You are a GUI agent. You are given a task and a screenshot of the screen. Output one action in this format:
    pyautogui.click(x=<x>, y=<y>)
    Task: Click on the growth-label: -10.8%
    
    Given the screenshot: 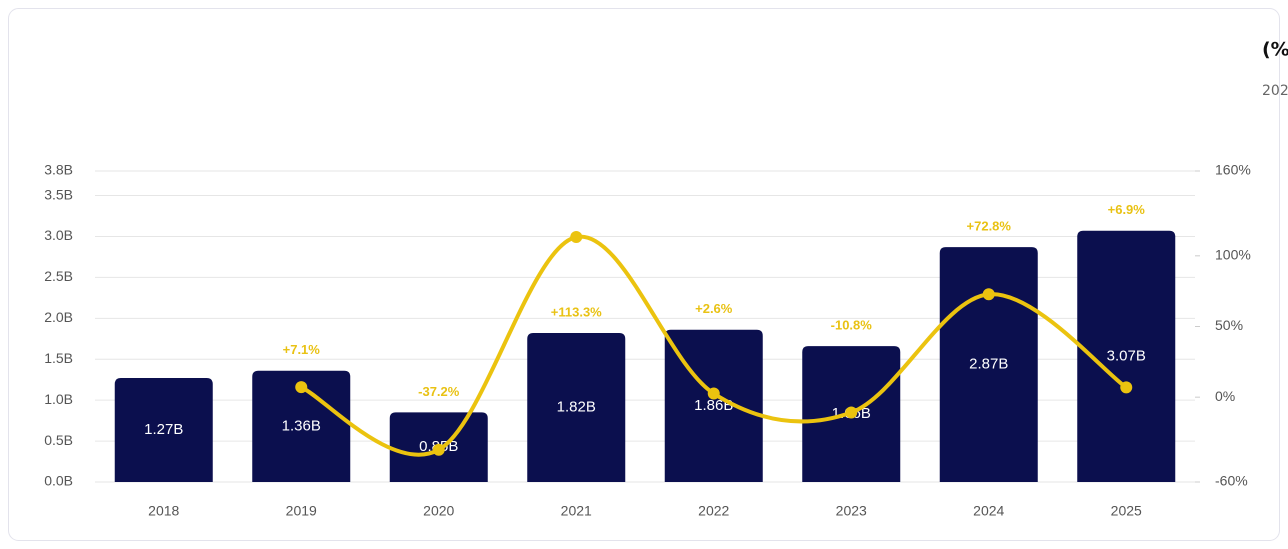 What is the action you would take?
    pyautogui.click(x=852, y=325)
    